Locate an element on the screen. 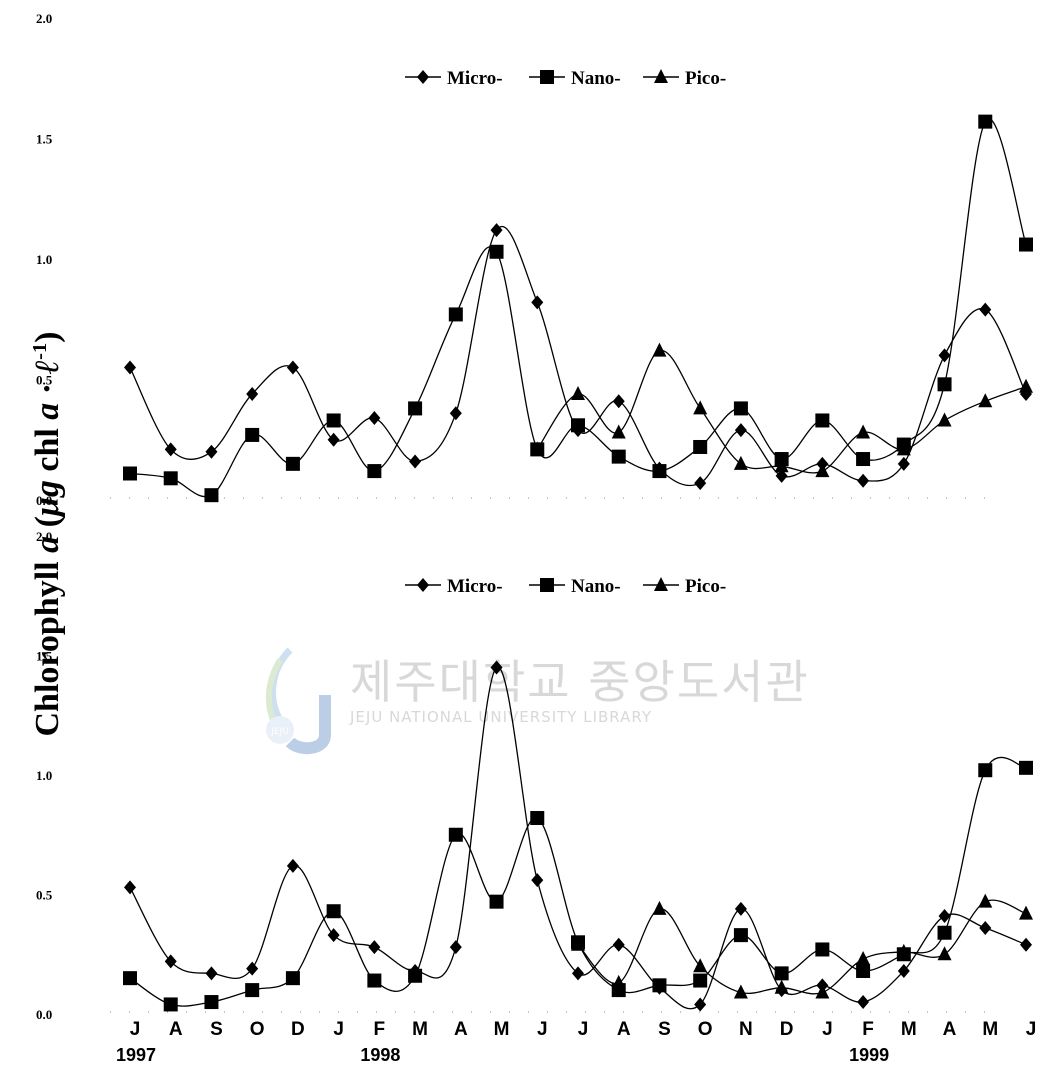 This screenshot has height=1068, width=1040. year-label: 1998 is located at coordinates (380, 1055).